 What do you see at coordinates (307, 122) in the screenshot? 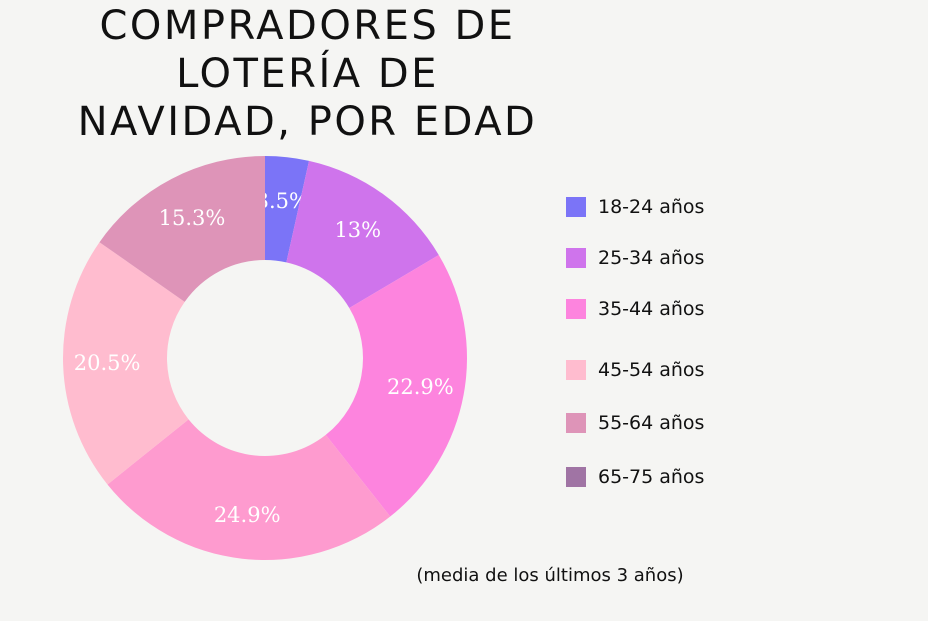
I see `title-line: NAVIDAD, POR EDAD` at bounding box center [307, 122].